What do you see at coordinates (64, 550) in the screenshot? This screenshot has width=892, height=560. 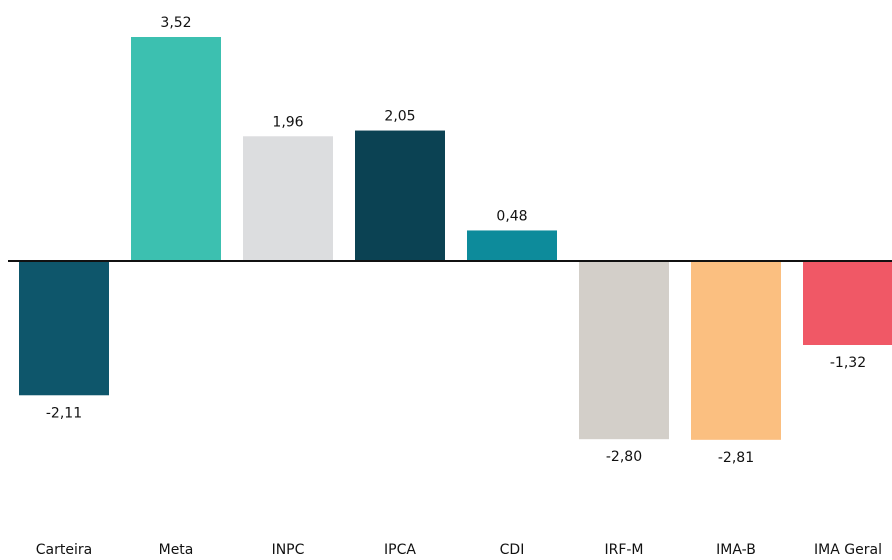 I see `x-tick-label: Carteira` at bounding box center [64, 550].